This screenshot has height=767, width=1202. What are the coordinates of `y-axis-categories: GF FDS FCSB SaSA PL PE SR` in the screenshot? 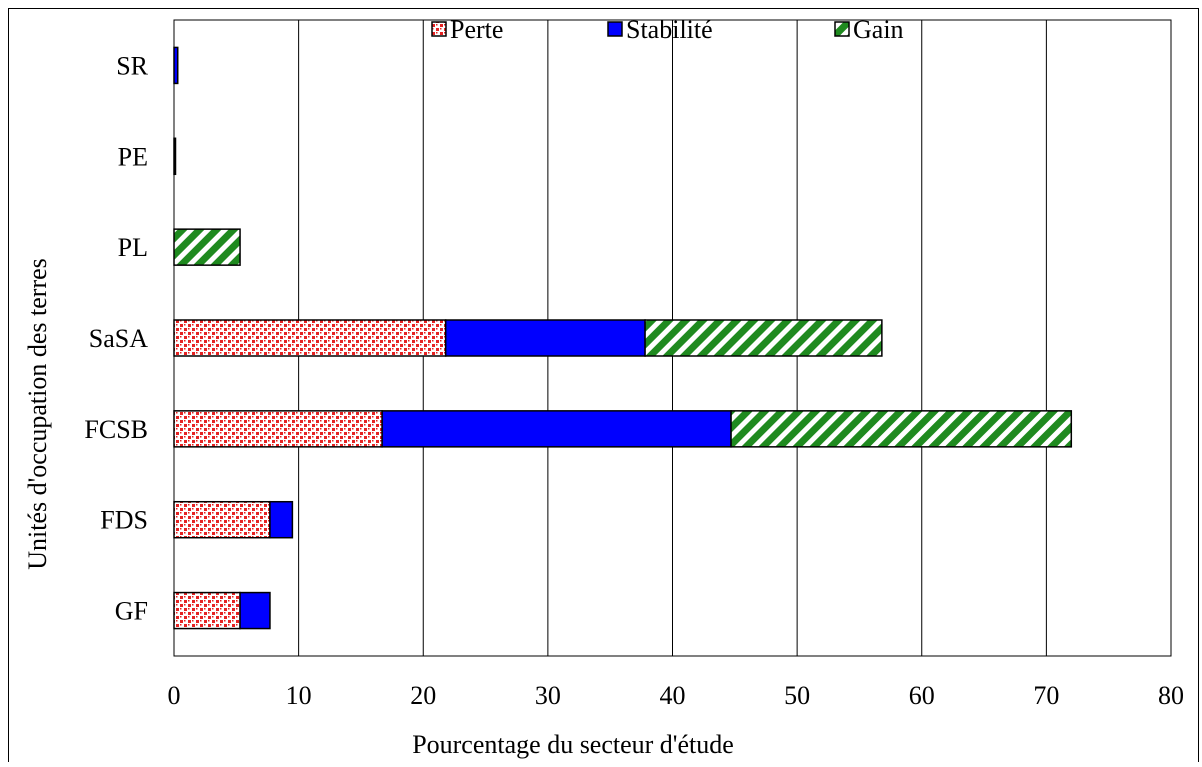 It's located at (116, 338).